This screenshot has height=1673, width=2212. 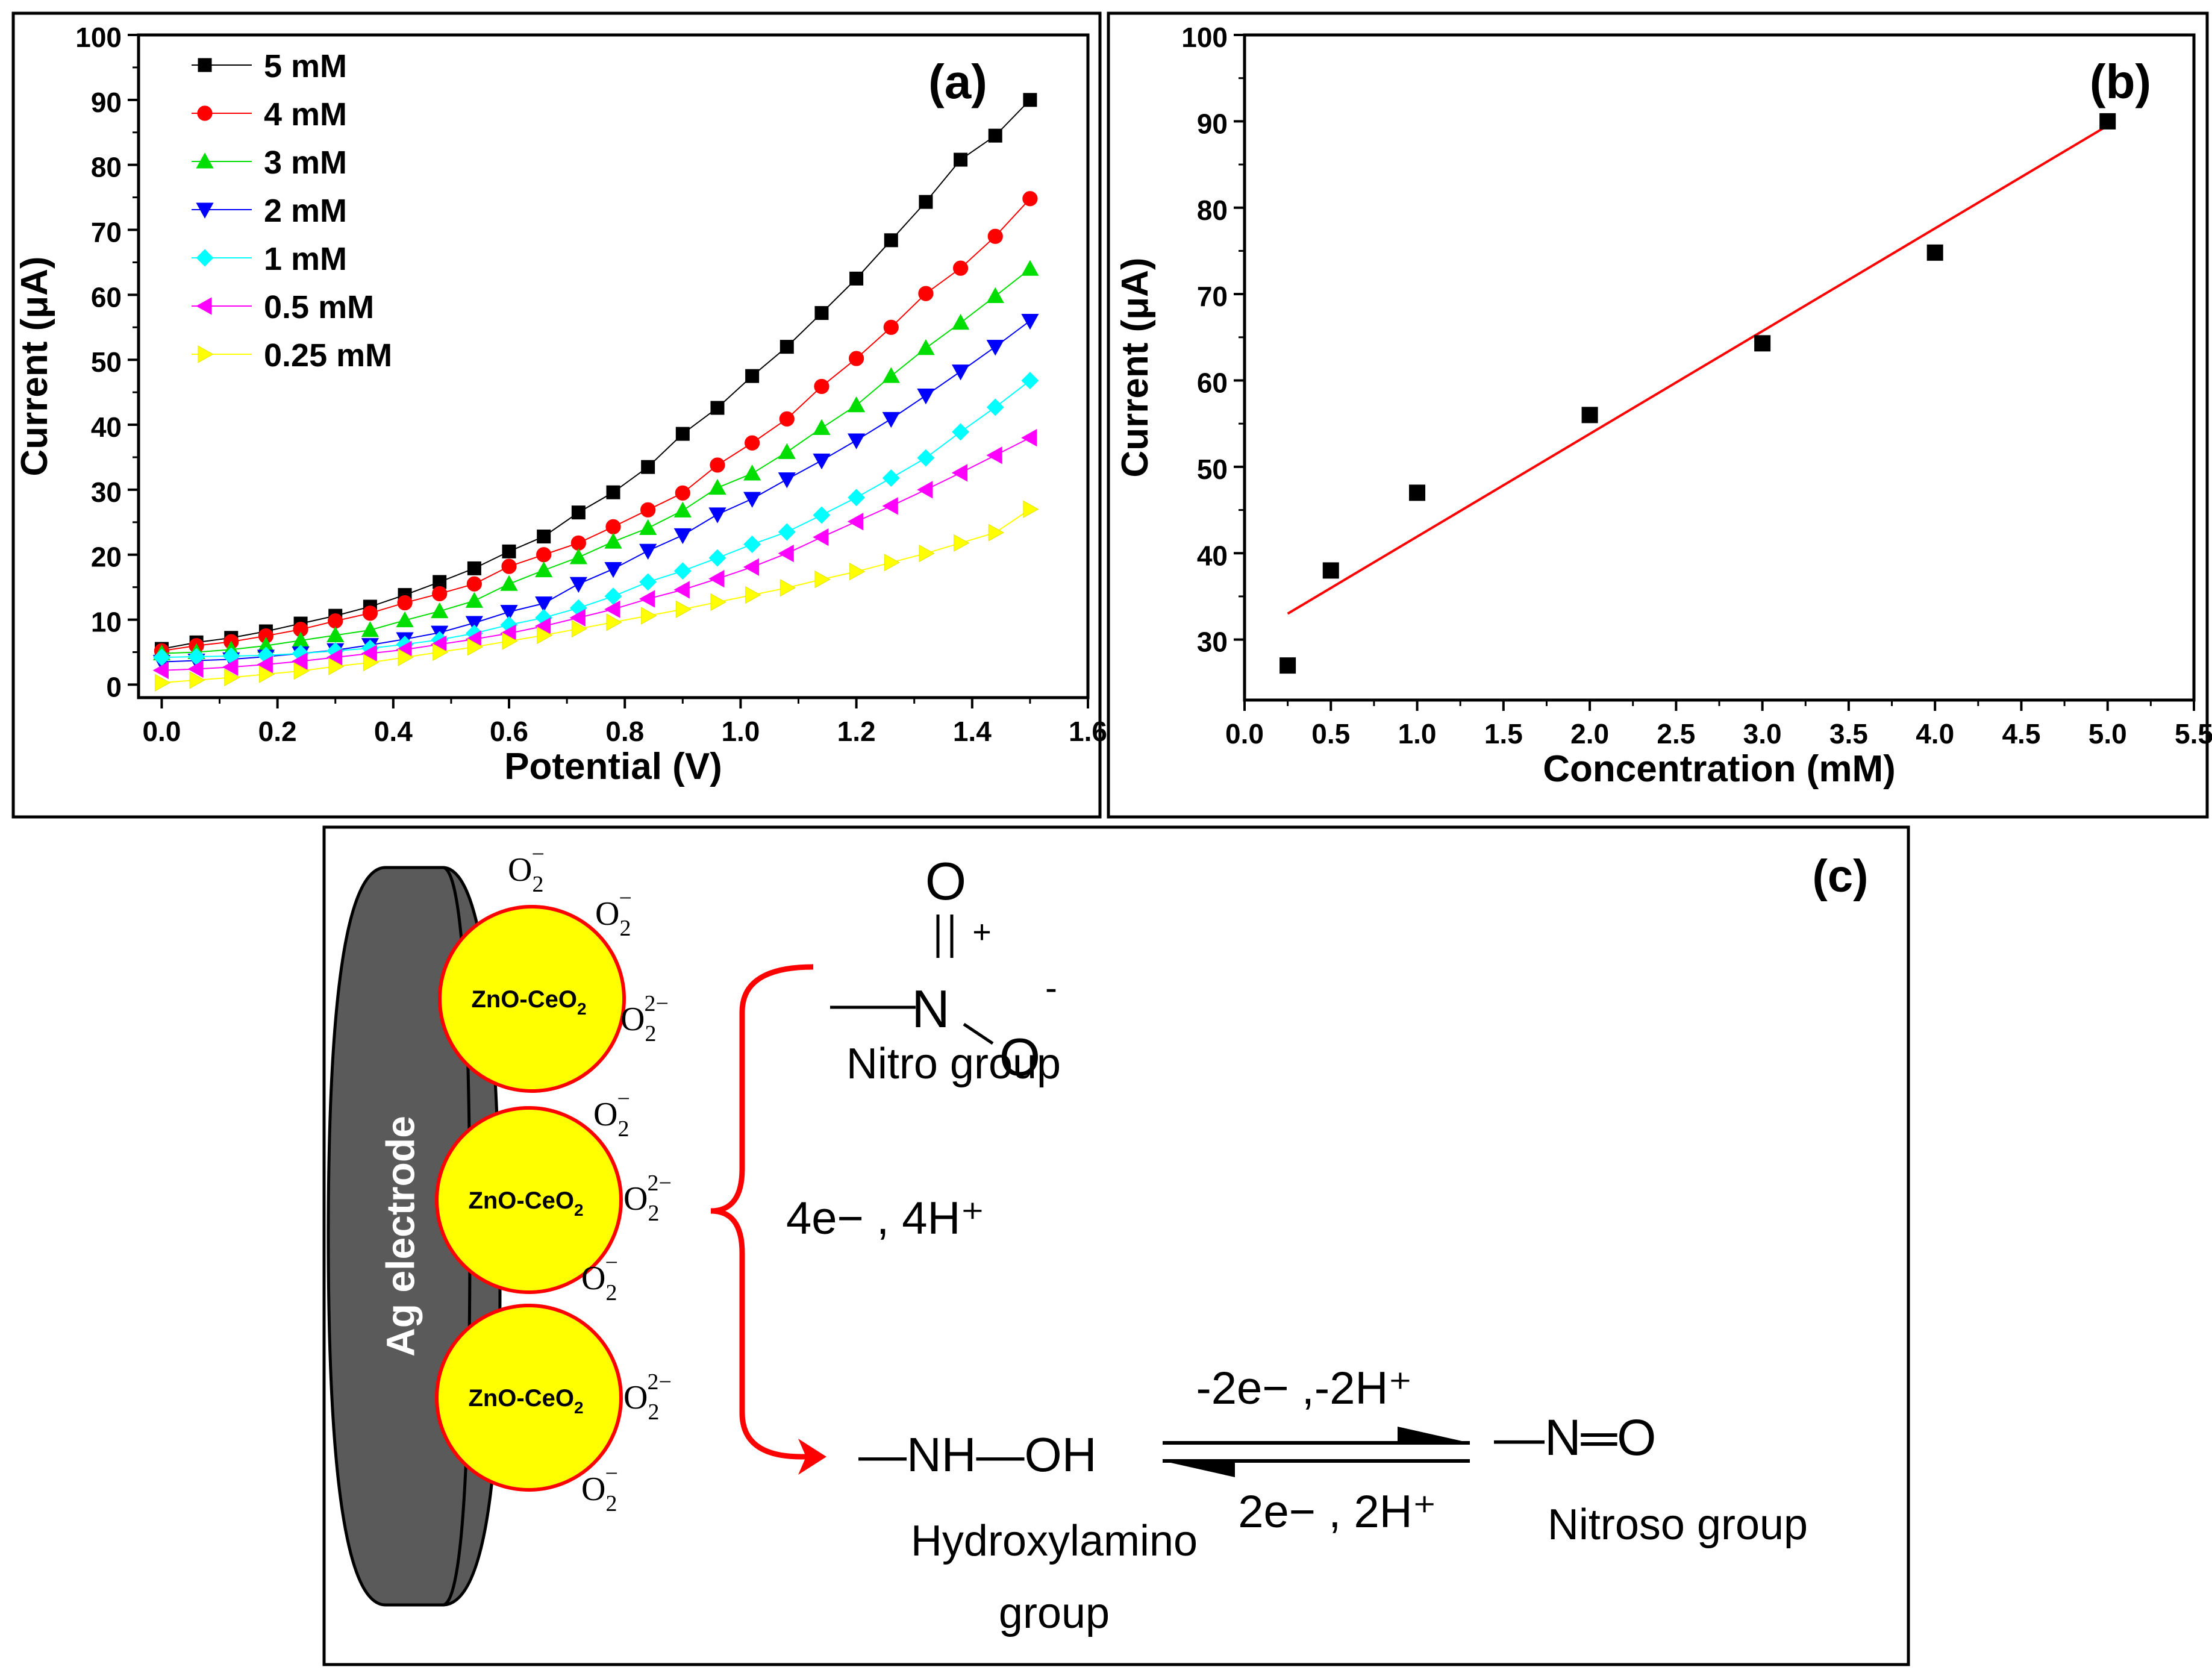 I want to click on x-tick-label: 0.2, so click(x=277, y=732).